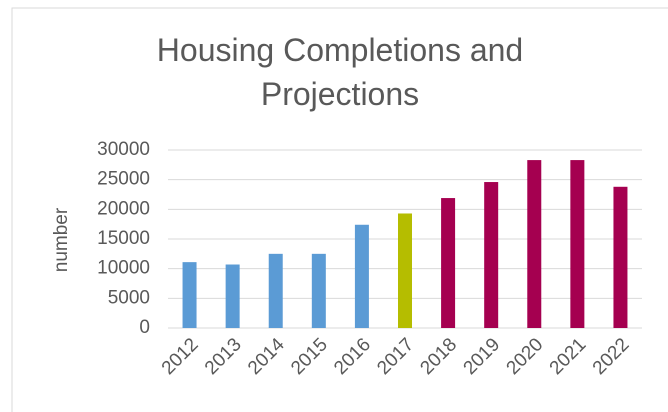 Image resolution: width=668 pixels, height=412 pixels. I want to click on y-tick-label: 0, so click(144, 327).